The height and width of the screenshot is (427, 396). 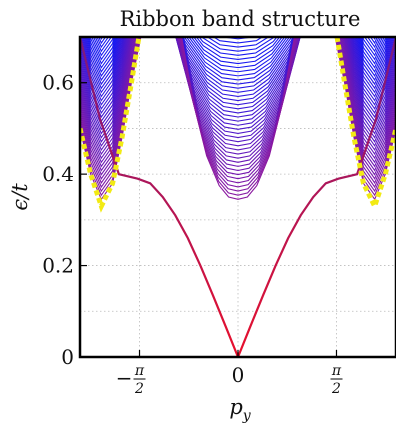 What do you see at coordinates (336, 380) in the screenshot?
I see `x-tick-label: π2` at bounding box center [336, 380].